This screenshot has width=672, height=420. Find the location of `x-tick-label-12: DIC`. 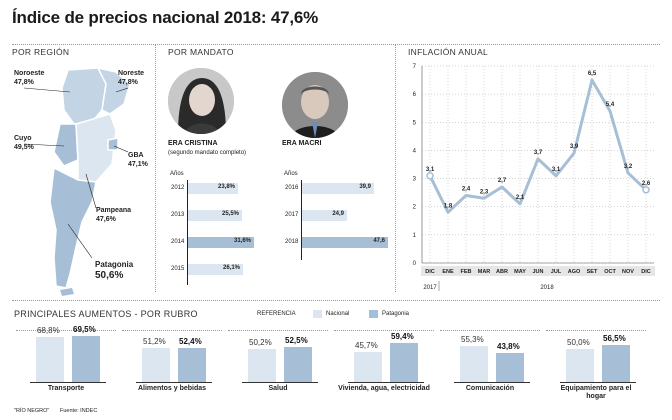

x-tick-label-12: DIC is located at coordinates (646, 272).